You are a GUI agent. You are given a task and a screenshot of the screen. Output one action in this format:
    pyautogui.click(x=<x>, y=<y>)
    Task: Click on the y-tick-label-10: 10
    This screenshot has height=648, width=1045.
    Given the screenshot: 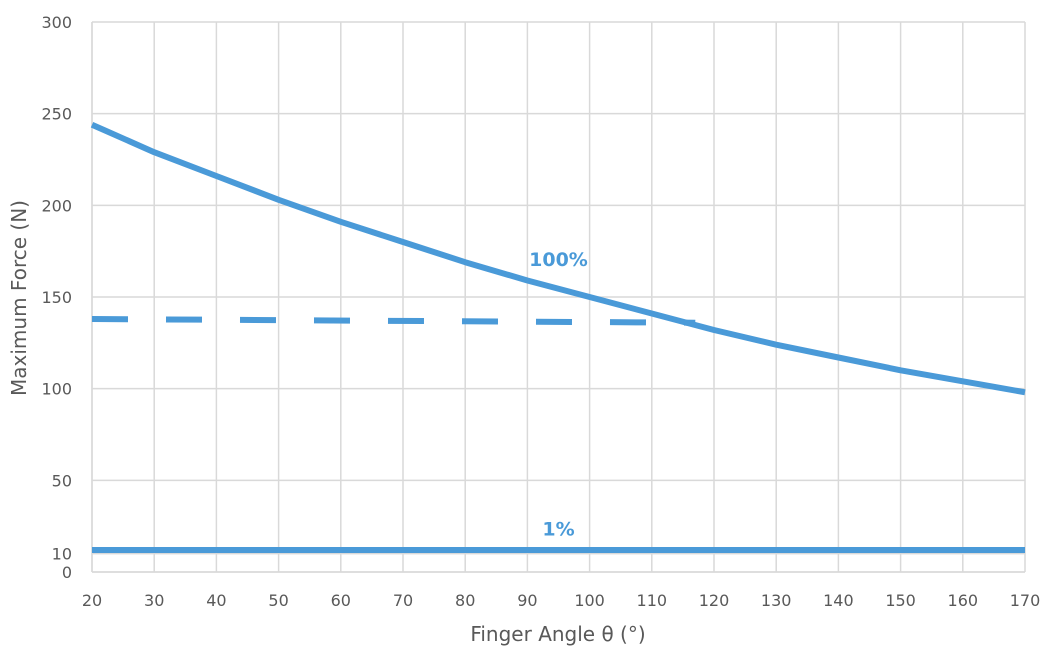 What is the action you would take?
    pyautogui.click(x=62, y=554)
    